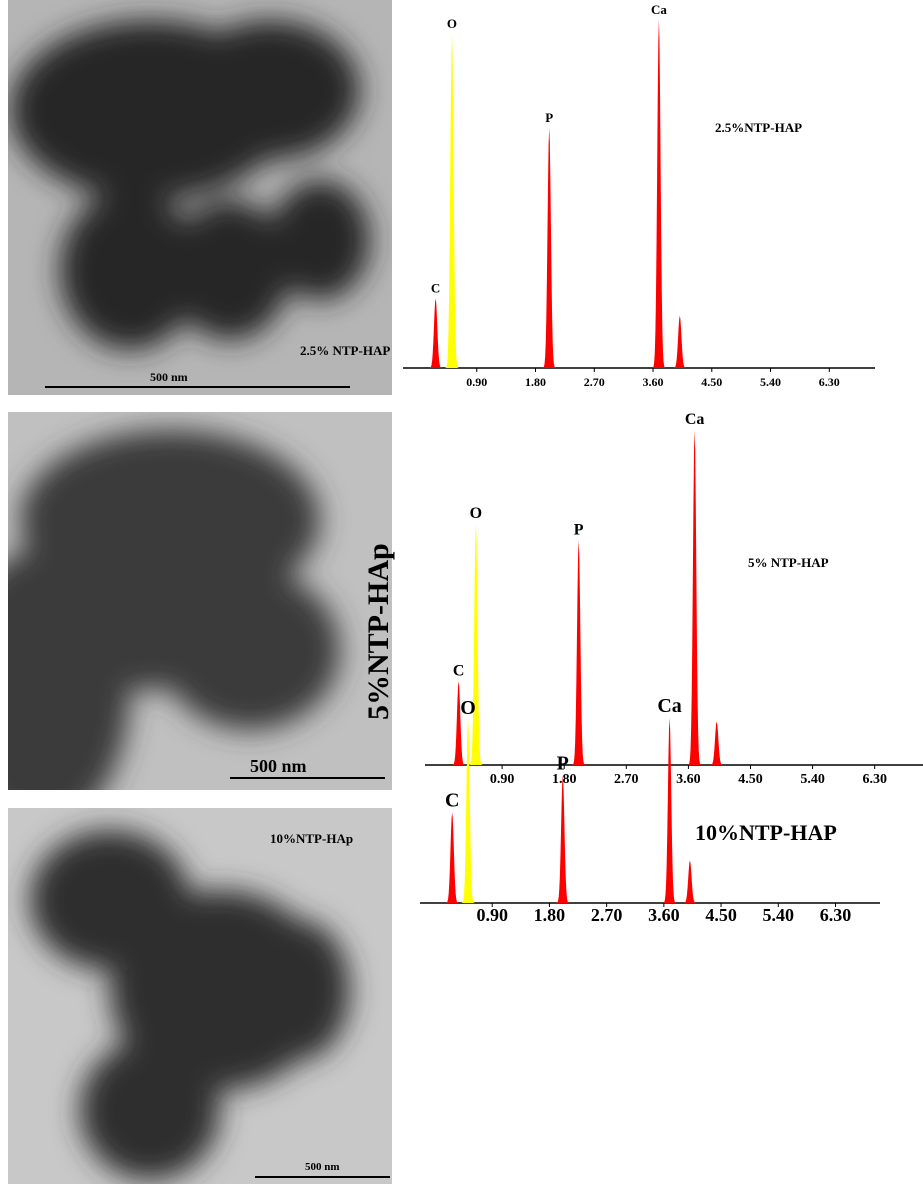 This screenshot has width=923, height=1189. What do you see at coordinates (311, 838) in the screenshot?
I see `image-label: 10%NTP-HAp` at bounding box center [311, 838].